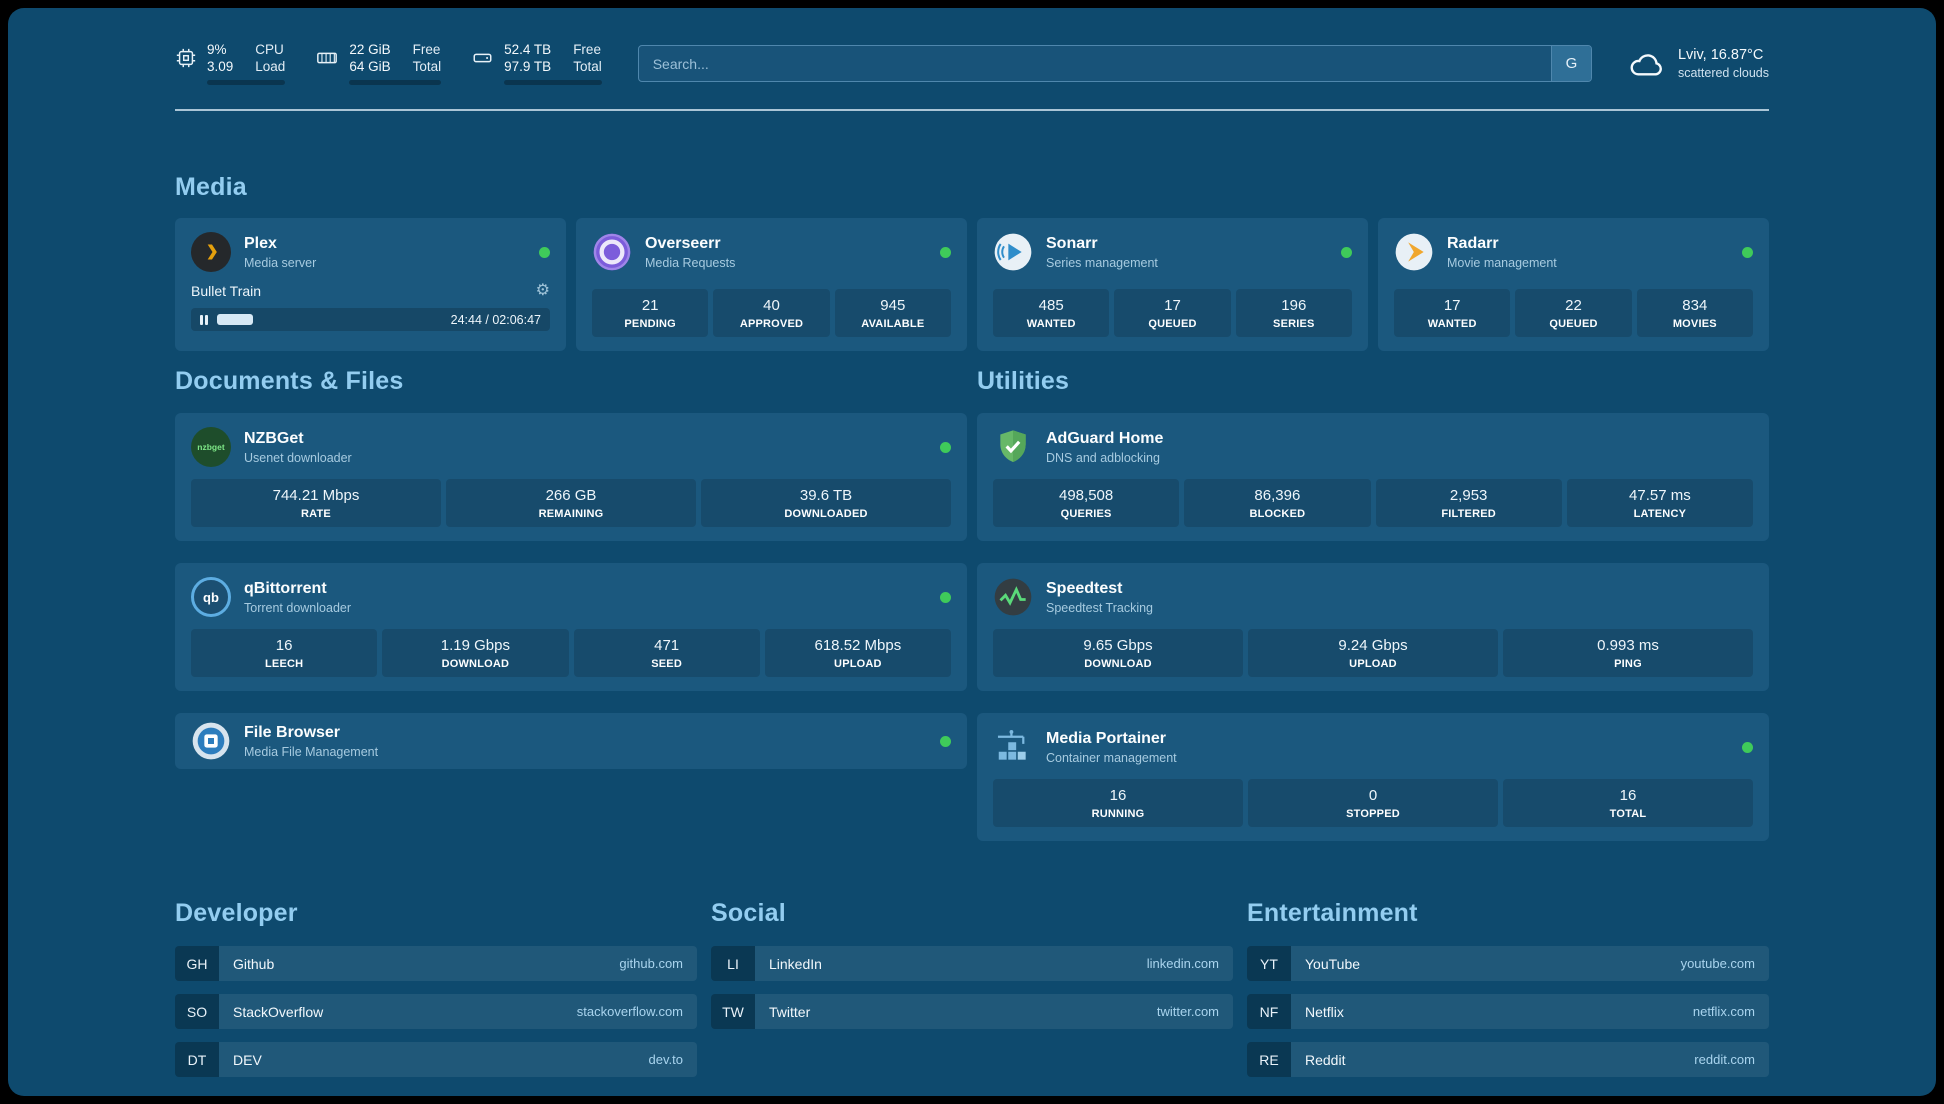 Image resolution: width=1944 pixels, height=1104 pixels. Describe the element at coordinates (426, 49) in the screenshot. I see `ram-label-1: Free` at that location.